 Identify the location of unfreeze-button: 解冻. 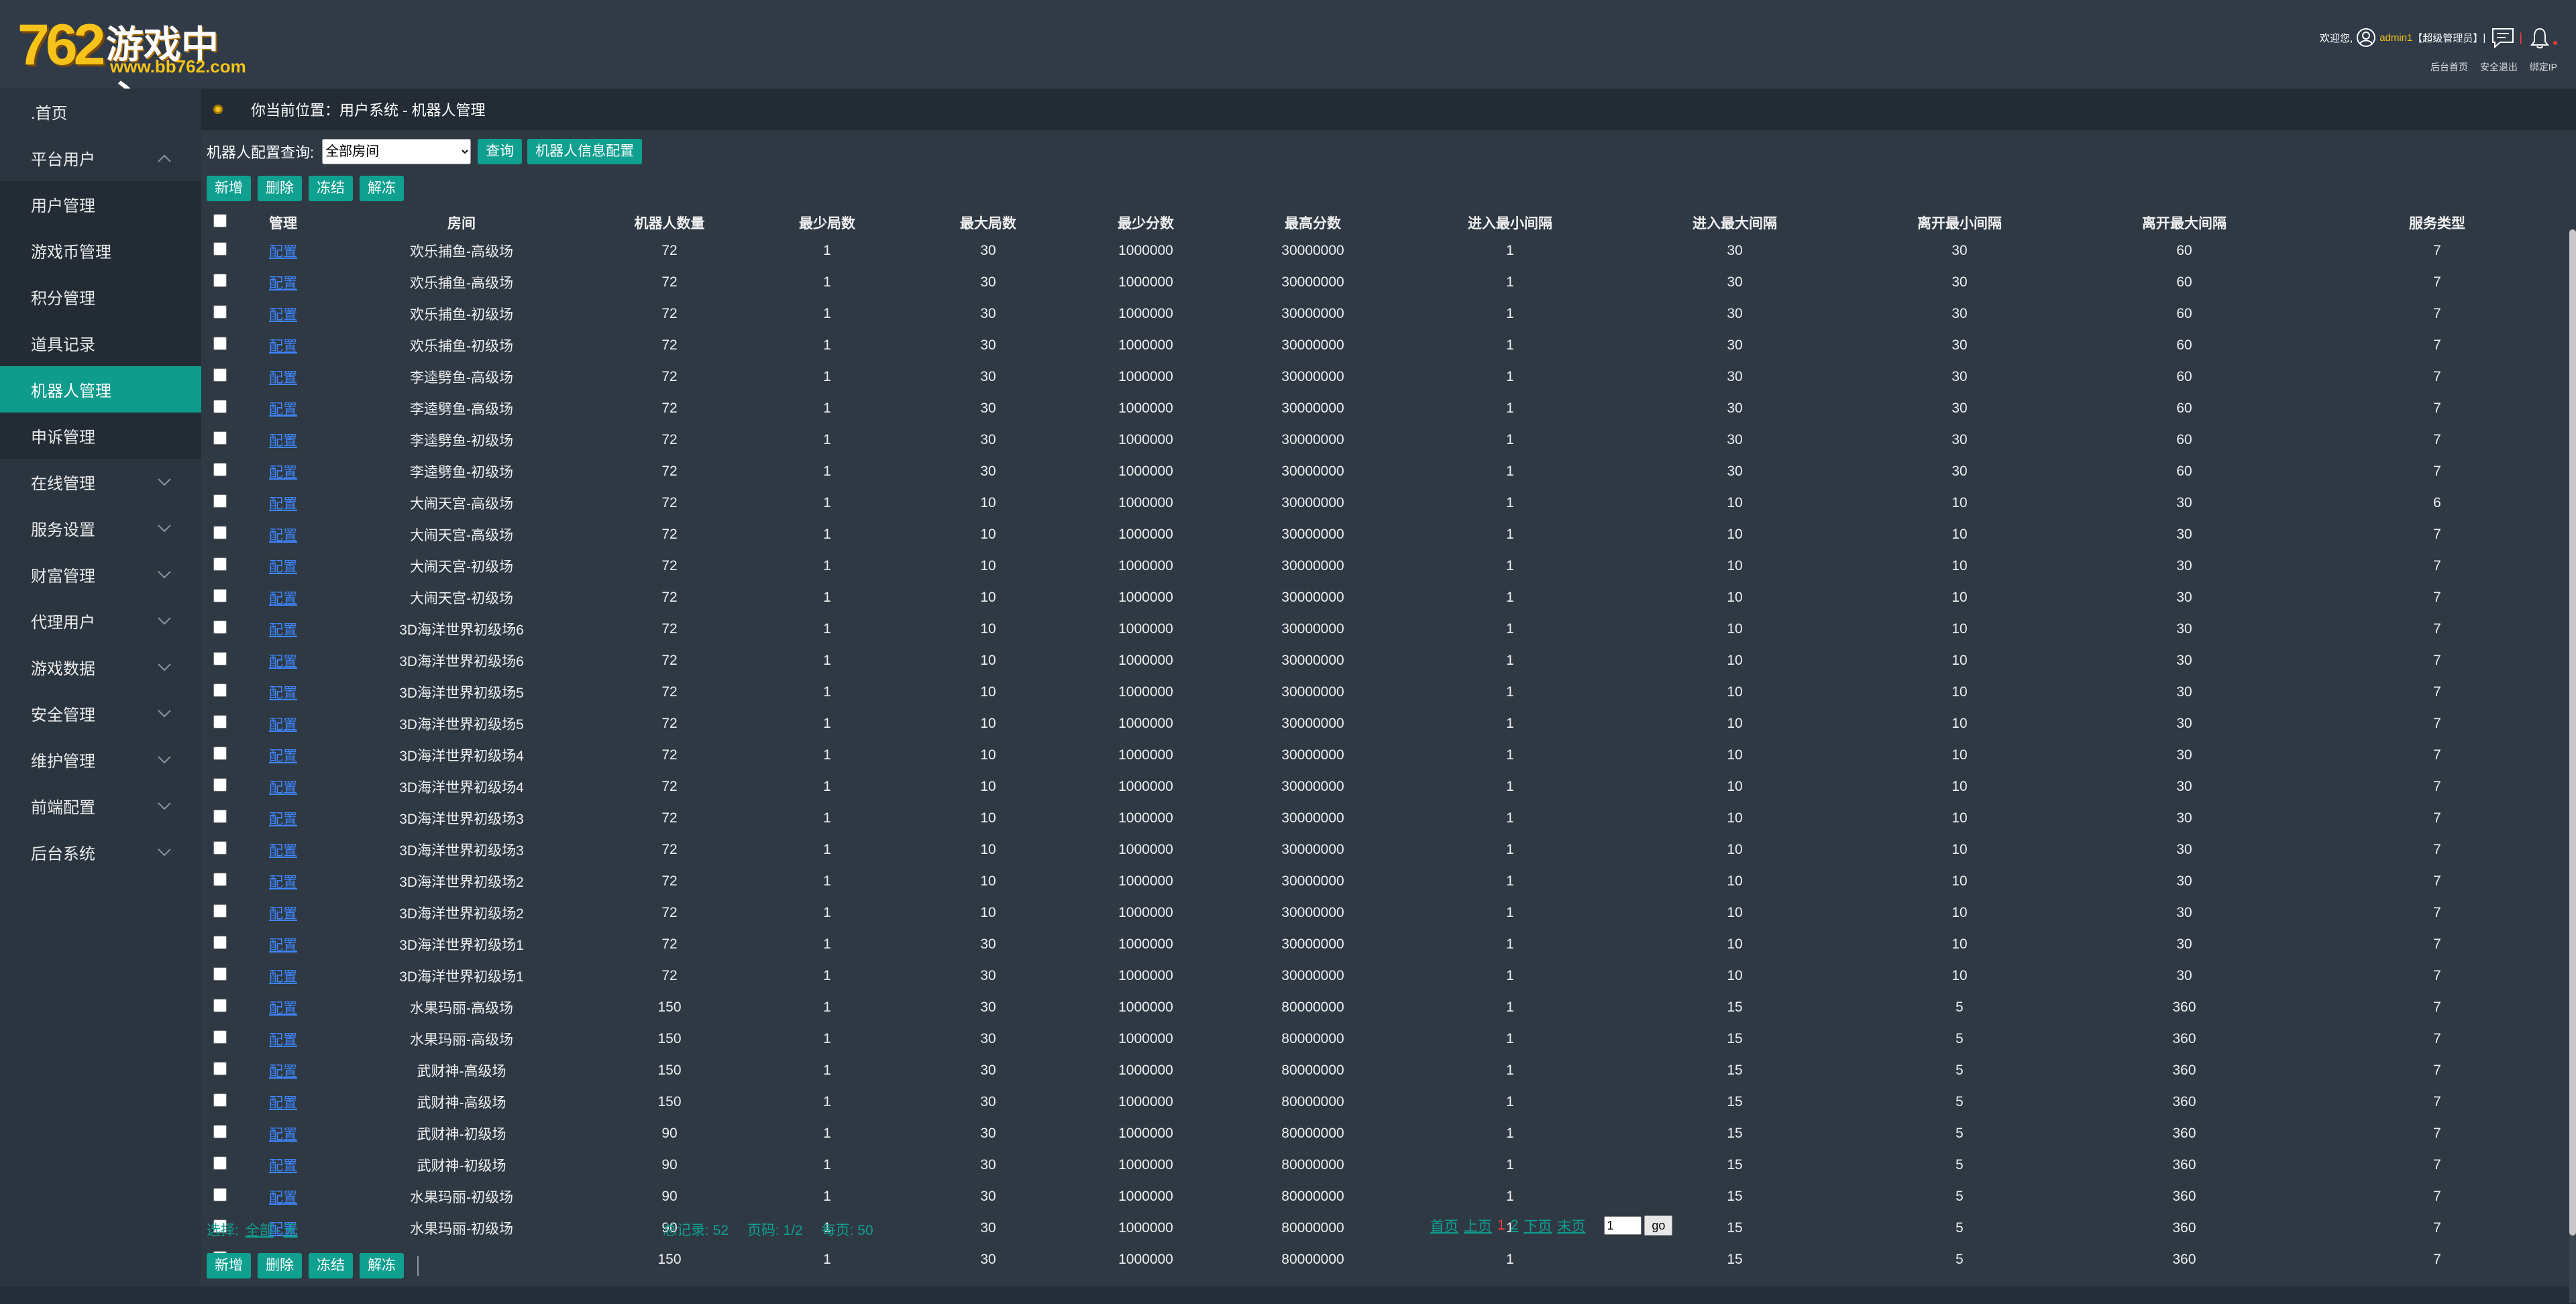
(382, 188).